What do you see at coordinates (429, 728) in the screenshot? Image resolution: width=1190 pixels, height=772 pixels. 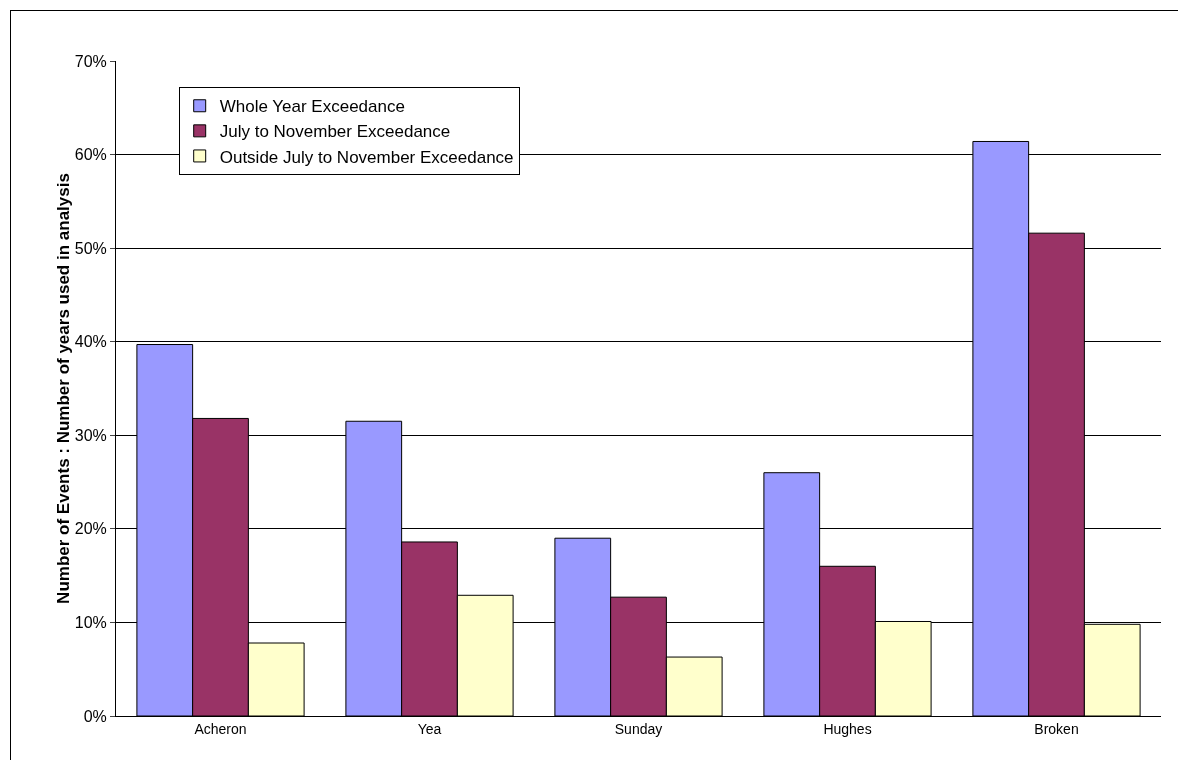 I see `x-tick-label: Yea` at bounding box center [429, 728].